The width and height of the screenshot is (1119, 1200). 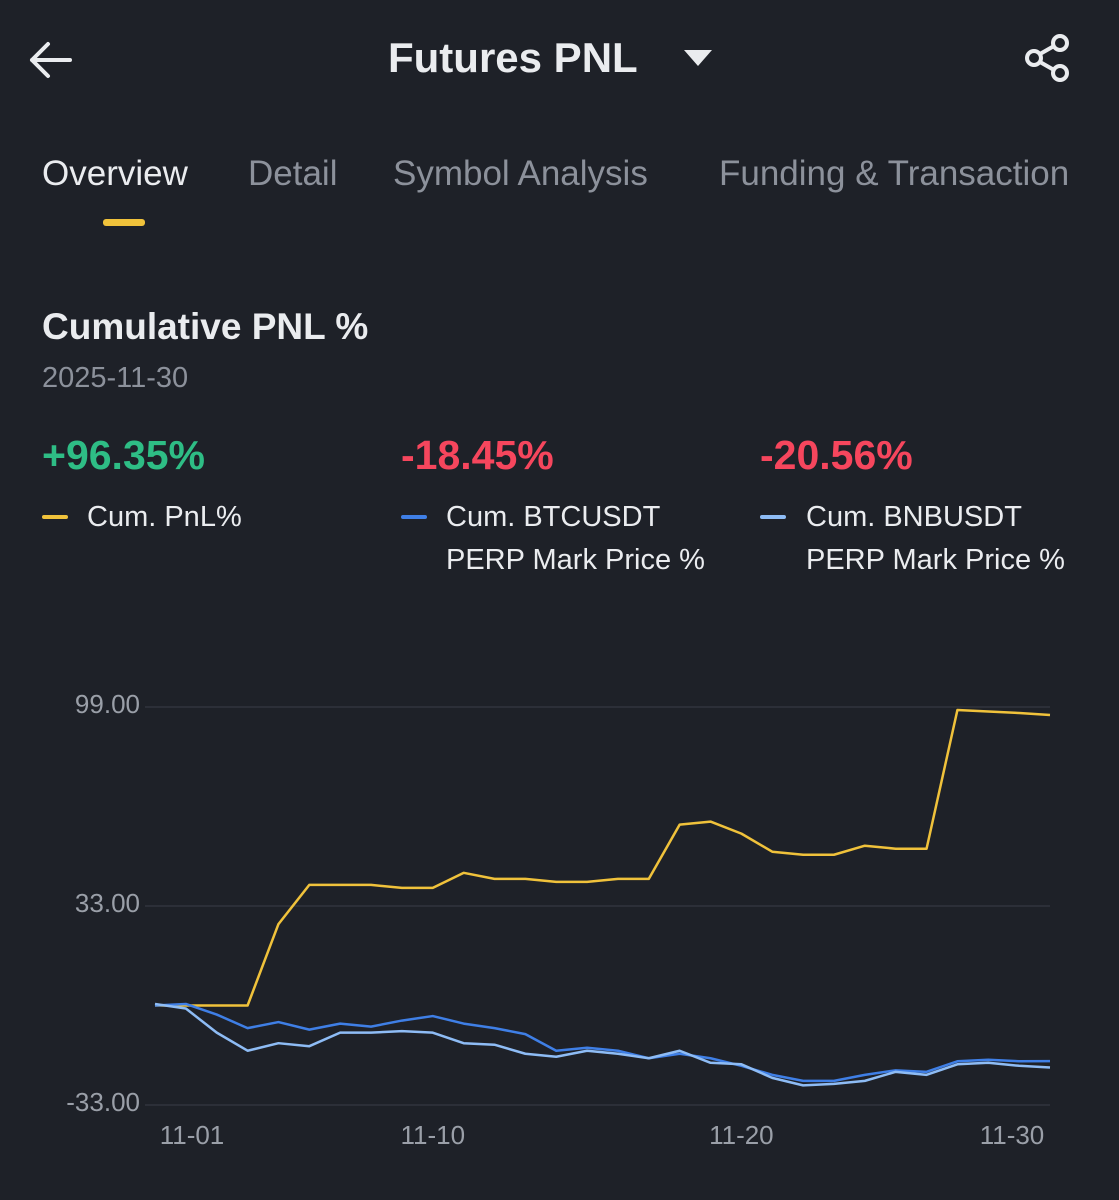 What do you see at coordinates (513, 57) in the screenshot?
I see `page-title: Futures PNL` at bounding box center [513, 57].